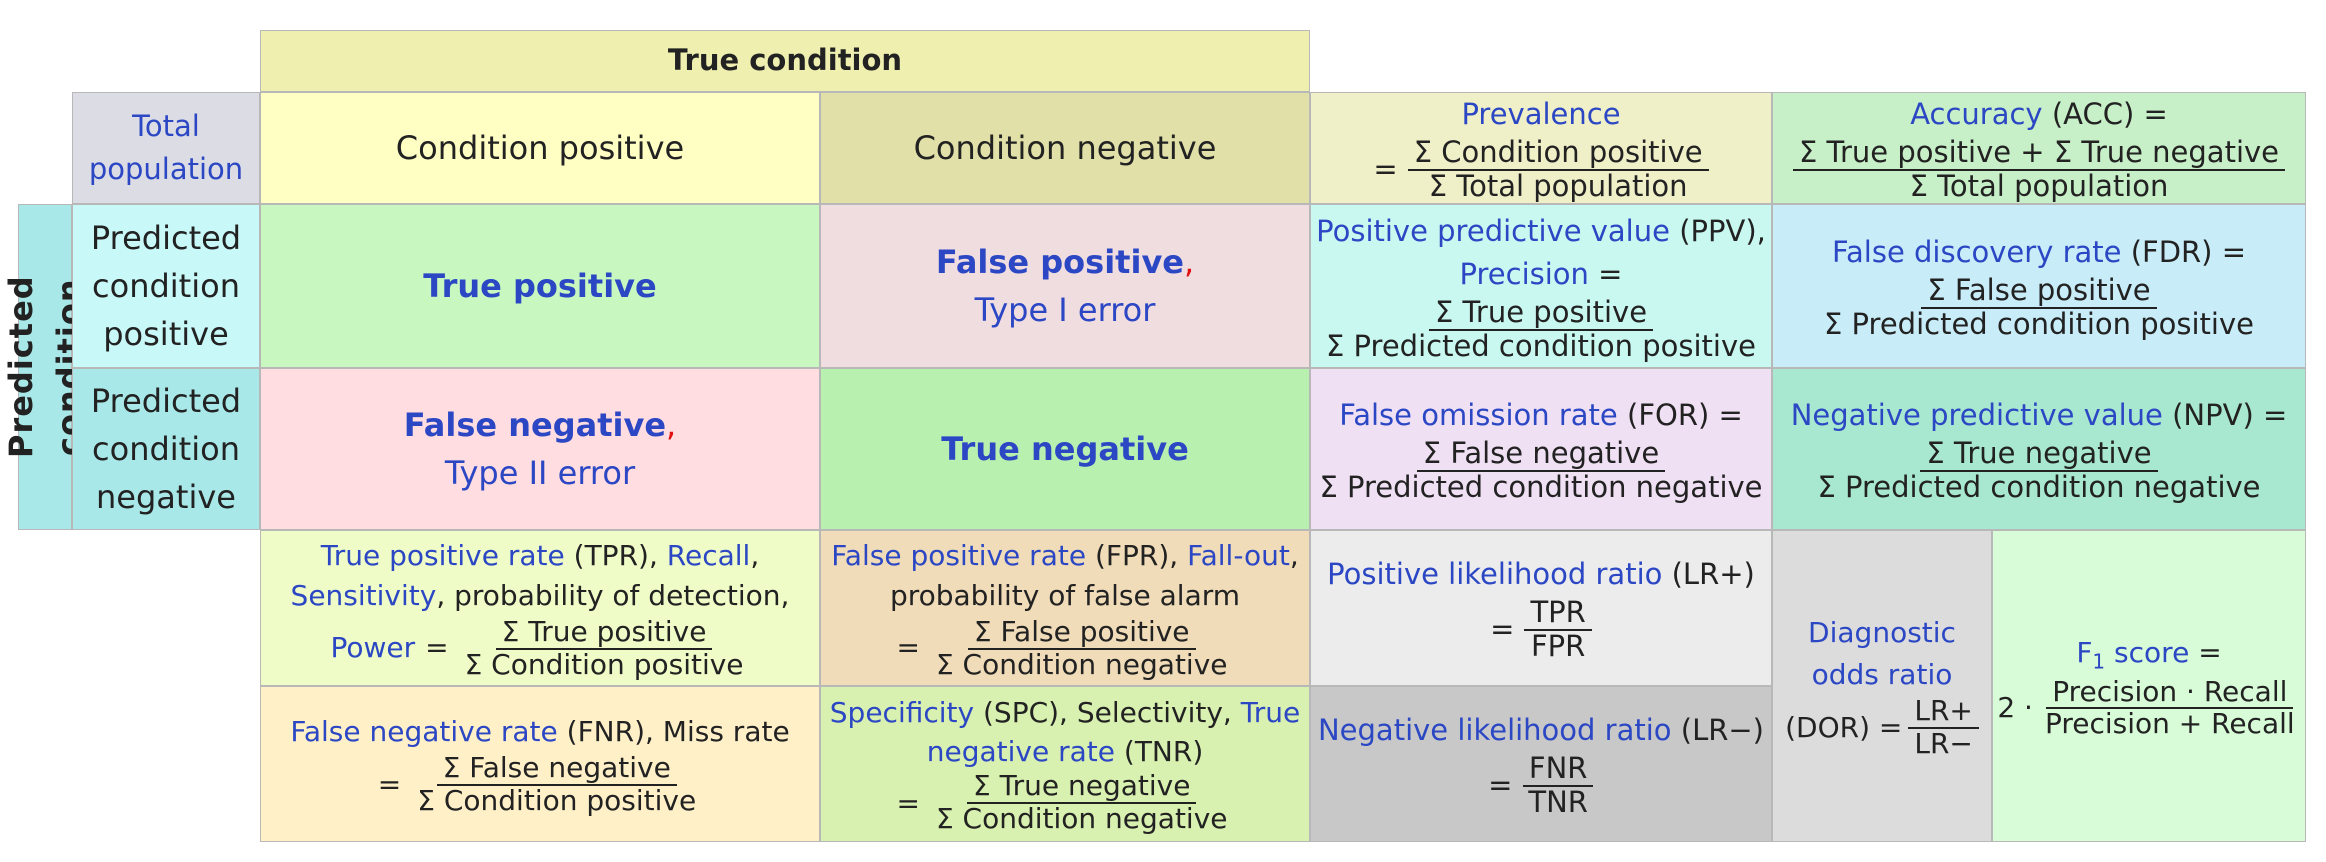 This screenshot has width=2326, height=862. I want to click on type-two-error-label: Type II error, so click(540, 473).